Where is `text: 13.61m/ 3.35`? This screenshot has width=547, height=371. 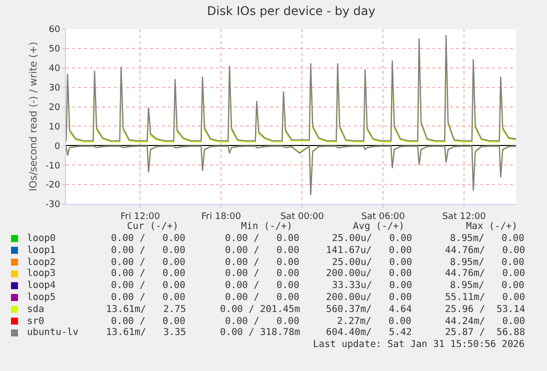 text: 13.61m/ 3.35 is located at coordinates (146, 332).